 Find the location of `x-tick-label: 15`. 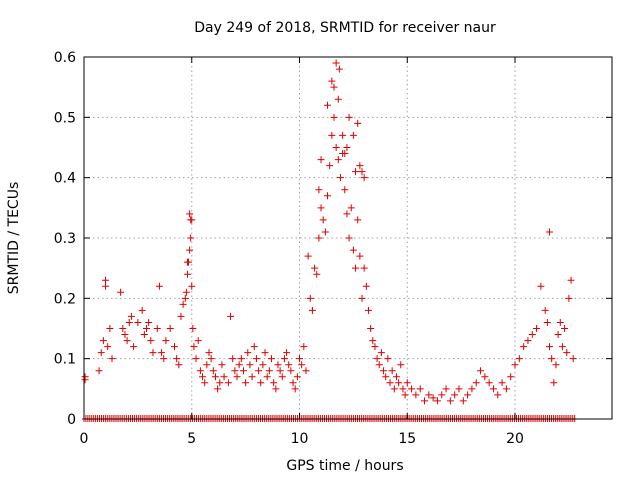

x-tick-label: 15 is located at coordinates (407, 439).